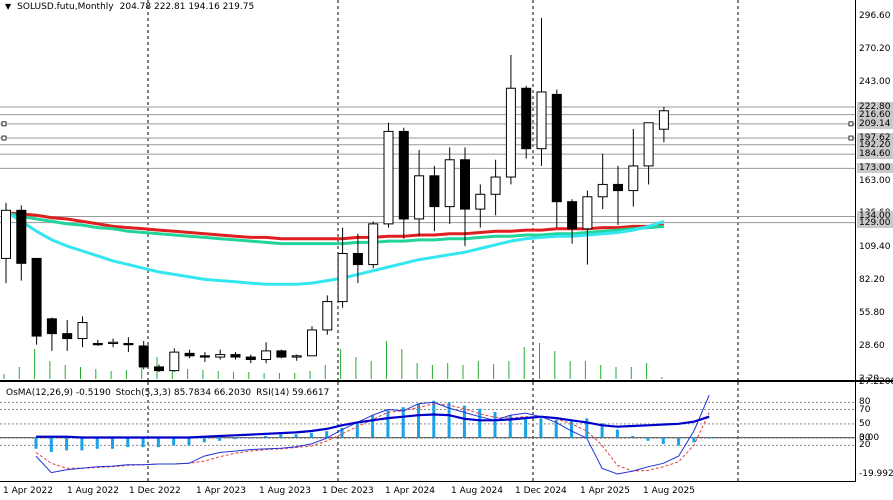  What do you see at coordinates (875, 82) in the screenshot?
I see `price-tick-label: 243.00` at bounding box center [875, 82].